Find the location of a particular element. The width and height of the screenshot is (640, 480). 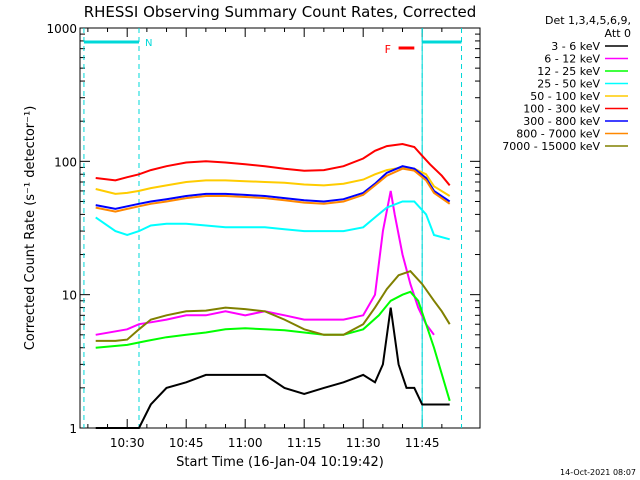

legend-entry-label: 12 - 25 keV is located at coordinates (568, 71).